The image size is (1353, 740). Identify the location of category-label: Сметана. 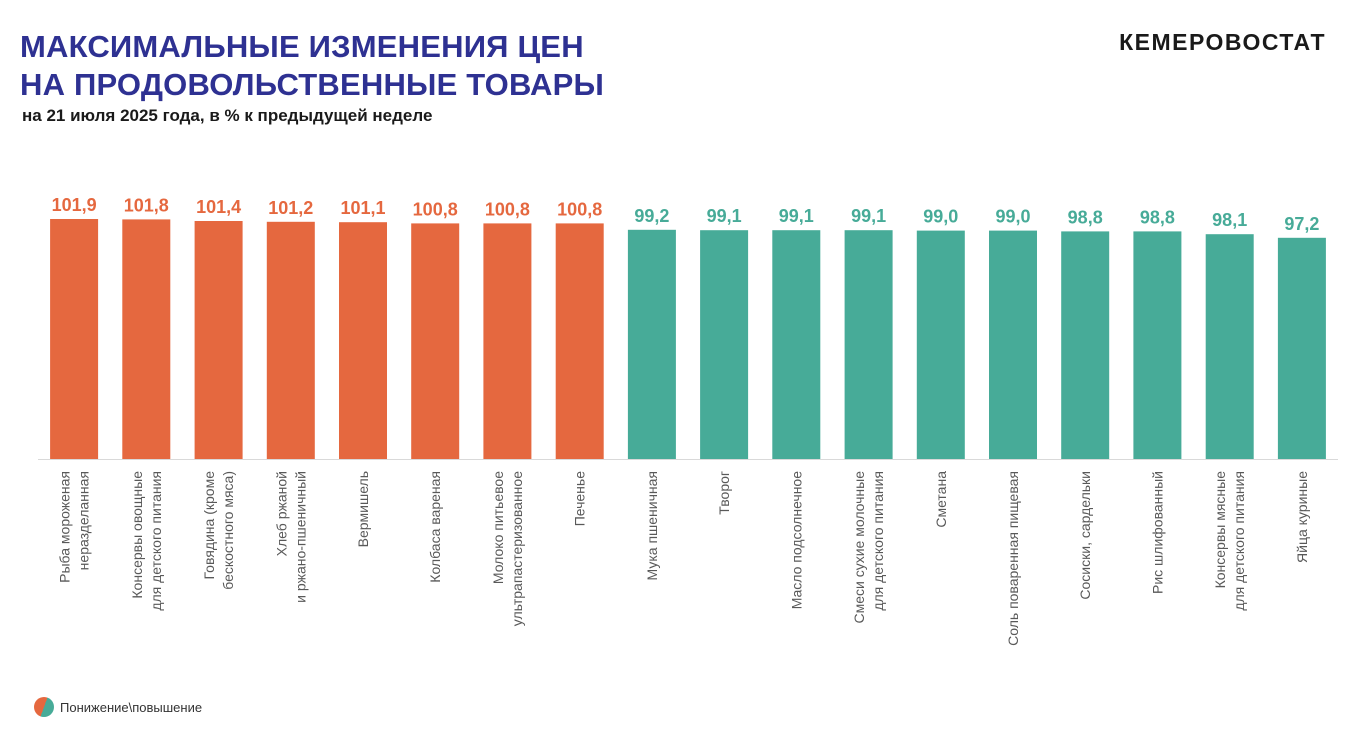
(941, 499).